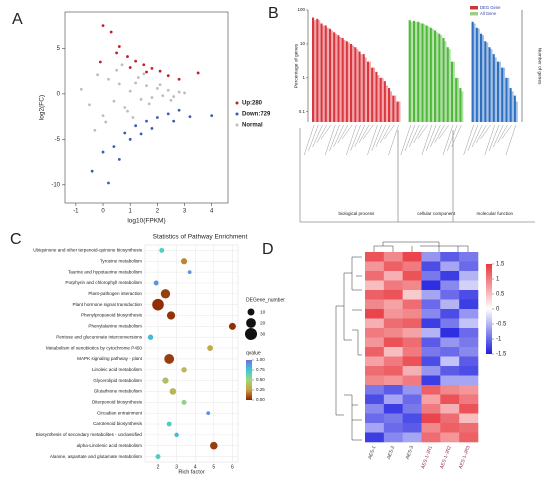 The image size is (550, 477). What do you see at coordinates (372, 452) in the screenshot?
I see `column-label: AES-1` at bounding box center [372, 452].